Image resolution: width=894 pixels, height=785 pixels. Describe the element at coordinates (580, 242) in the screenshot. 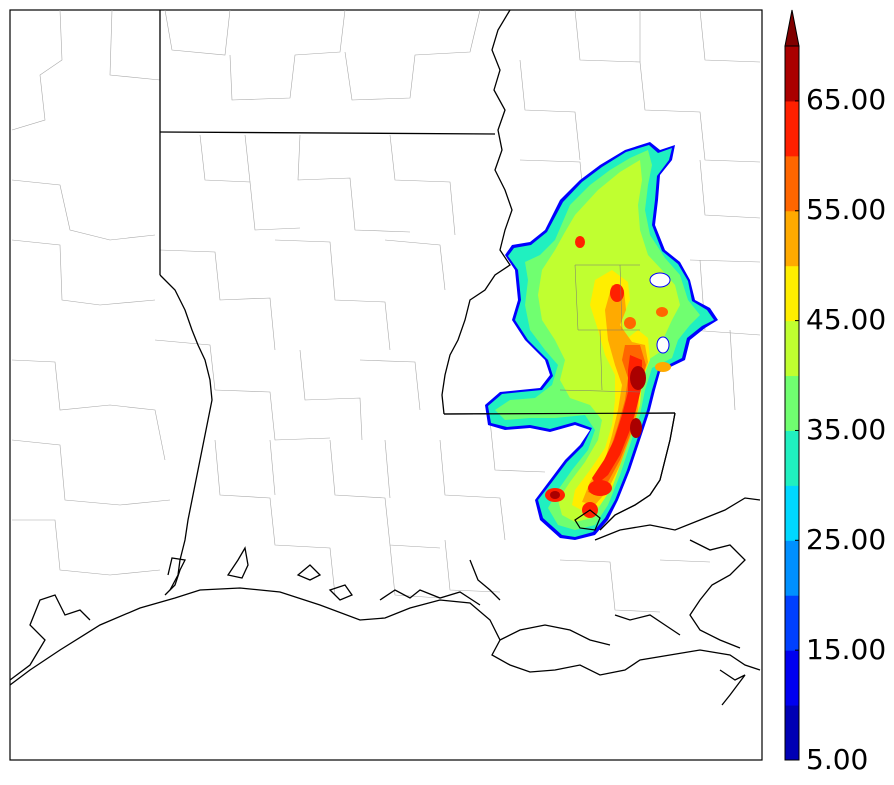

I see `cell-north` at that location.